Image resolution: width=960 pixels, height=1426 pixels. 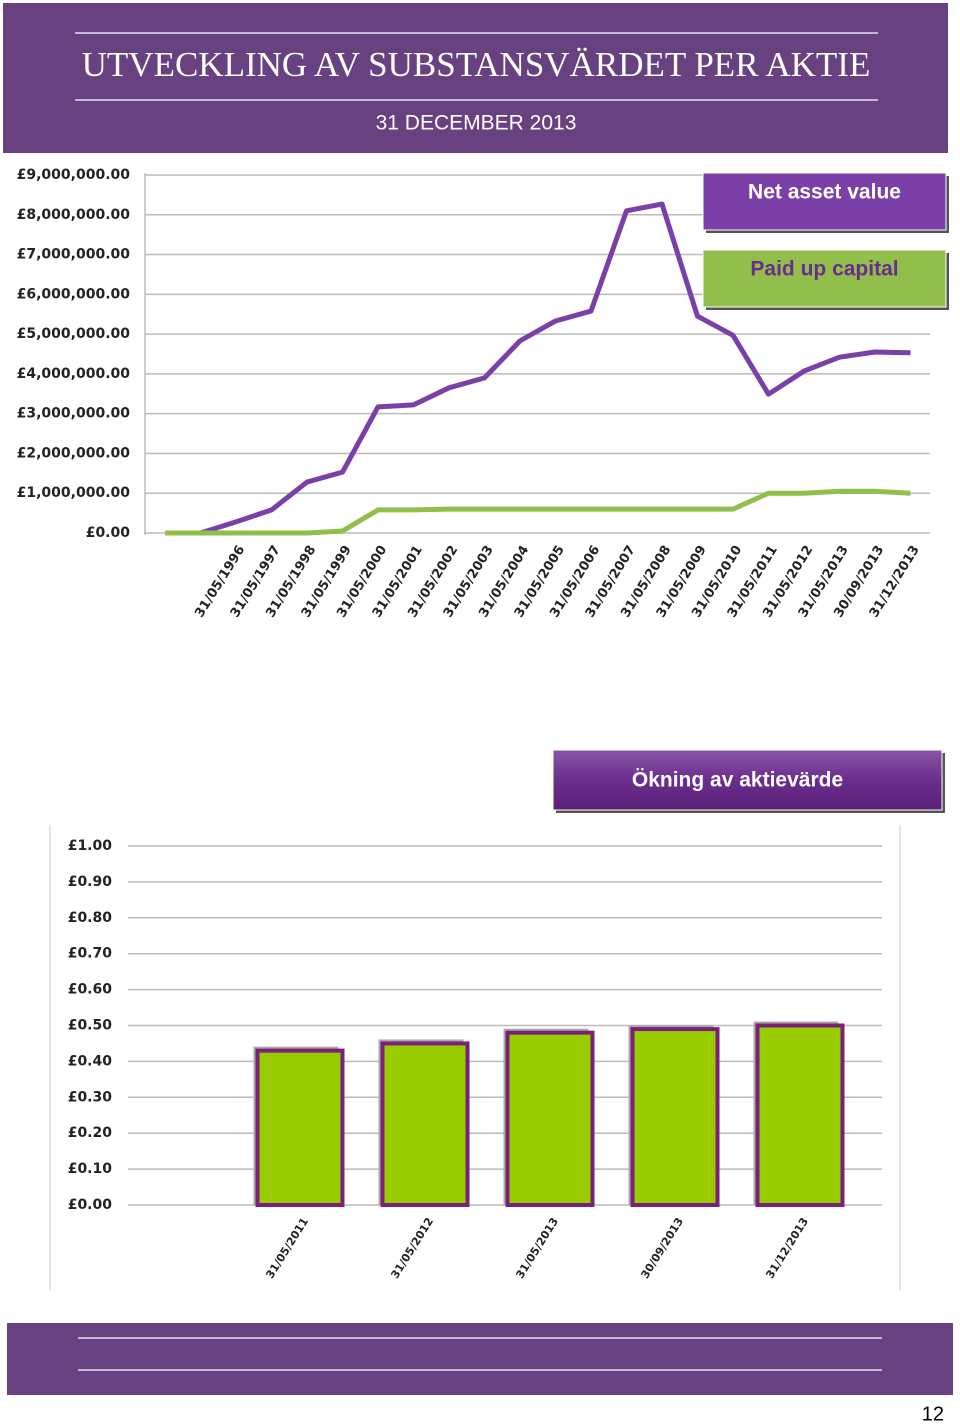 I want to click on y-tick-label: £8,000,000.00, so click(x=74, y=215).